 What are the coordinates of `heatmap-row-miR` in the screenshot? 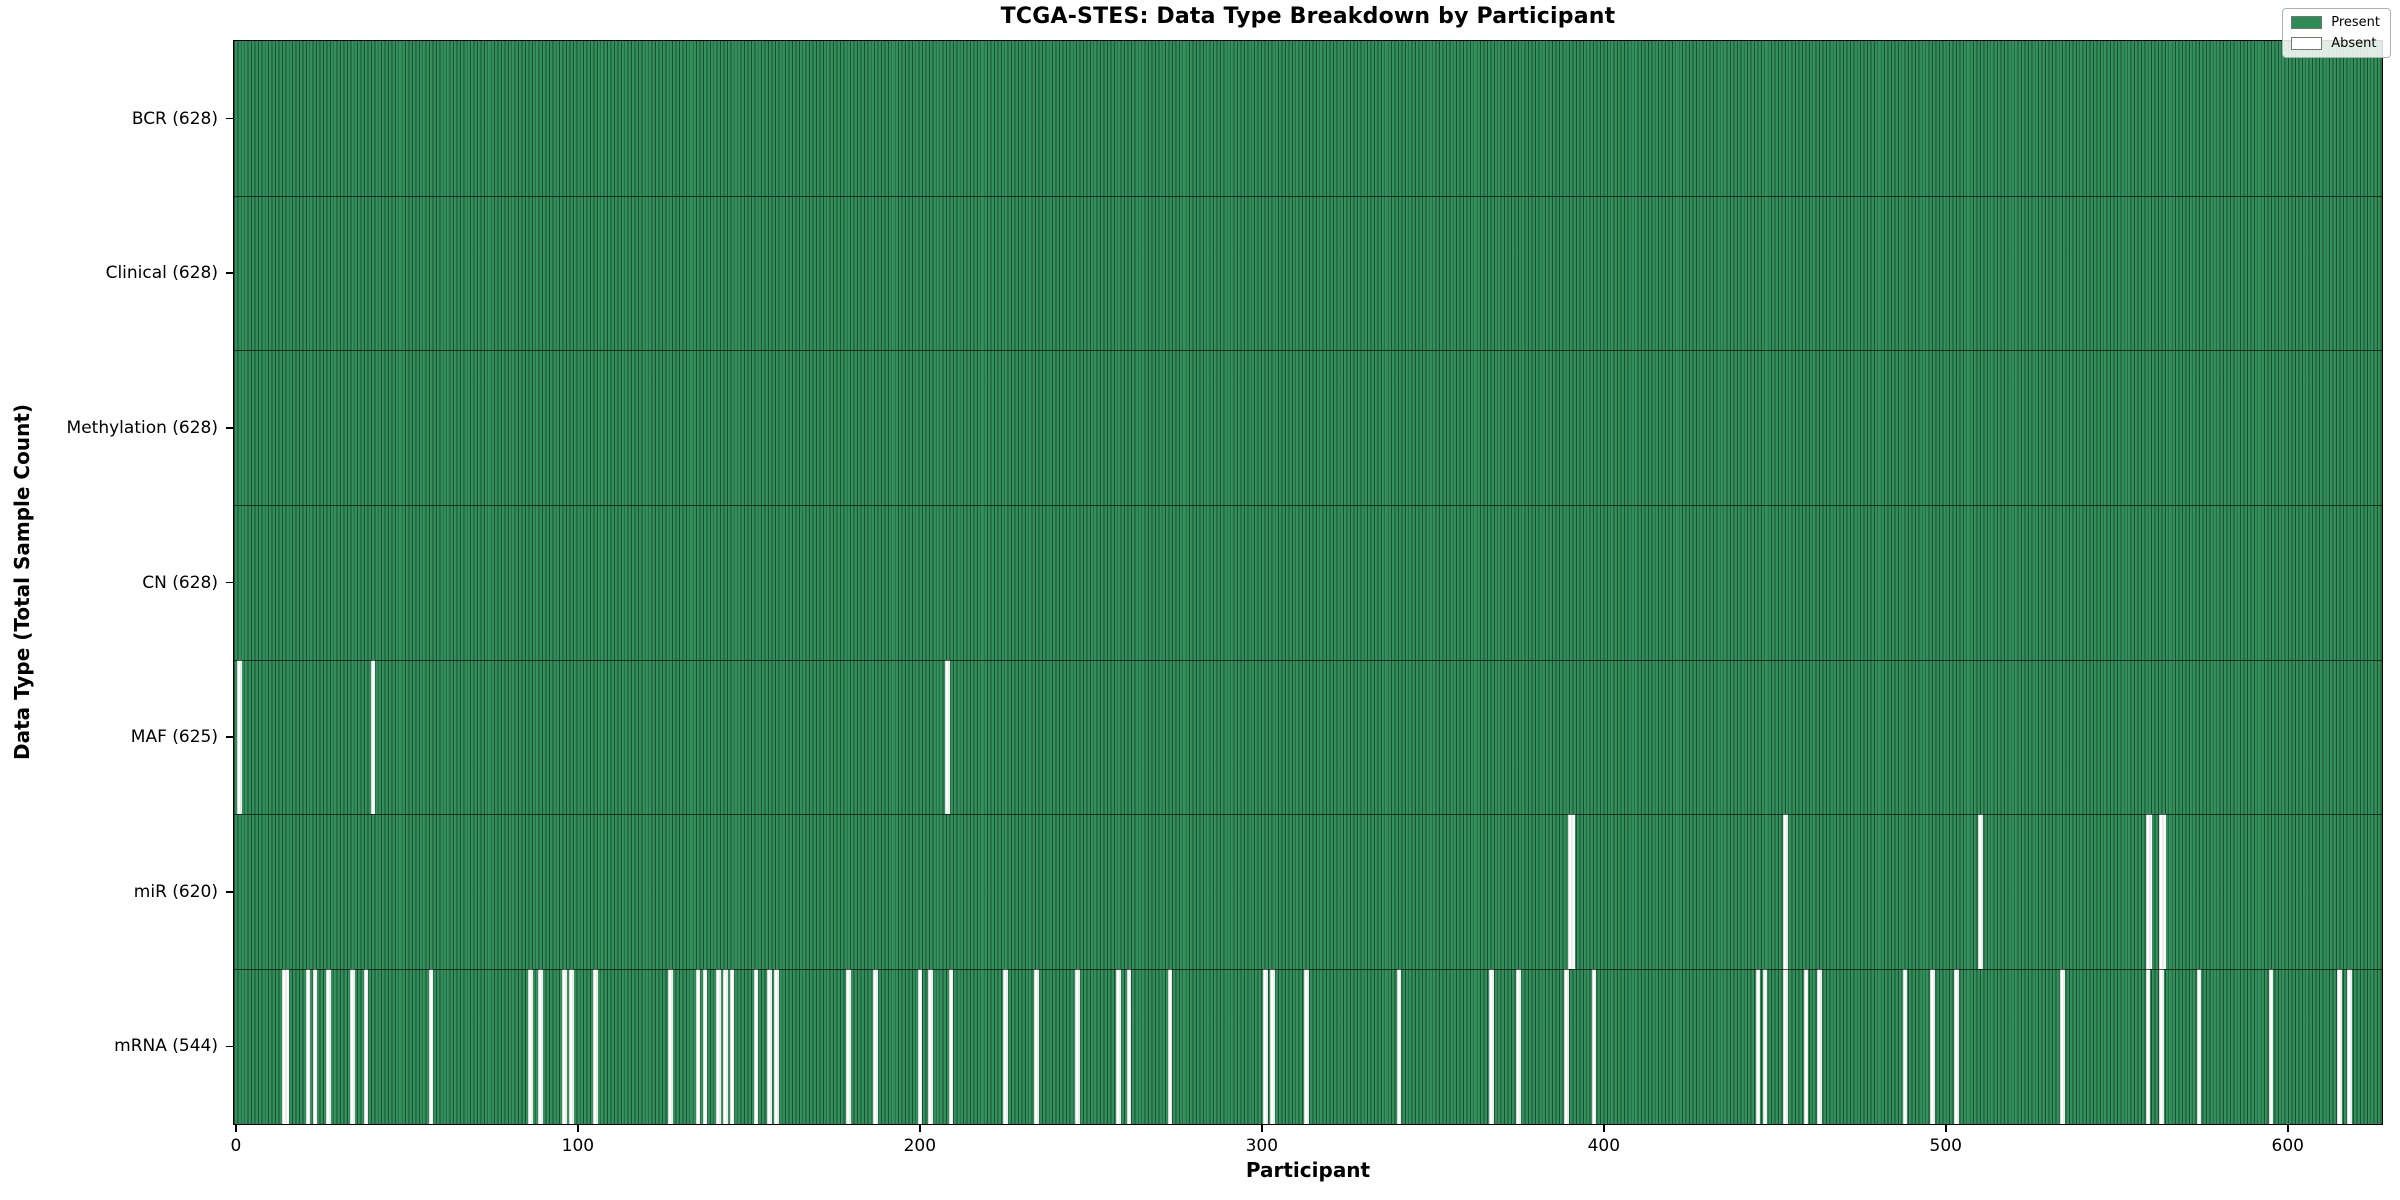 It's located at (1308, 891).